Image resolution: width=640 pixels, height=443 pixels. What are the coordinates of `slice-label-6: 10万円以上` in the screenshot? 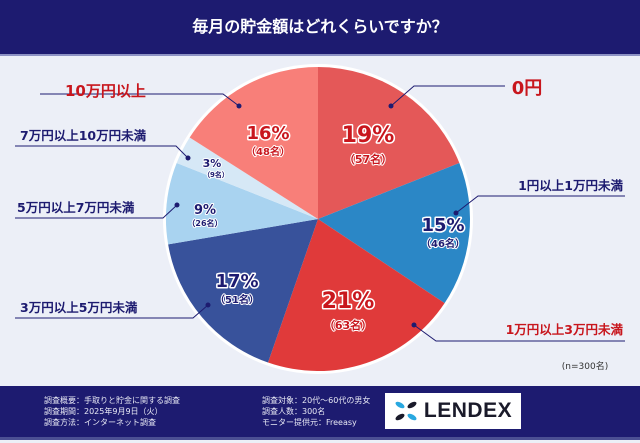 It's located at (105, 91).